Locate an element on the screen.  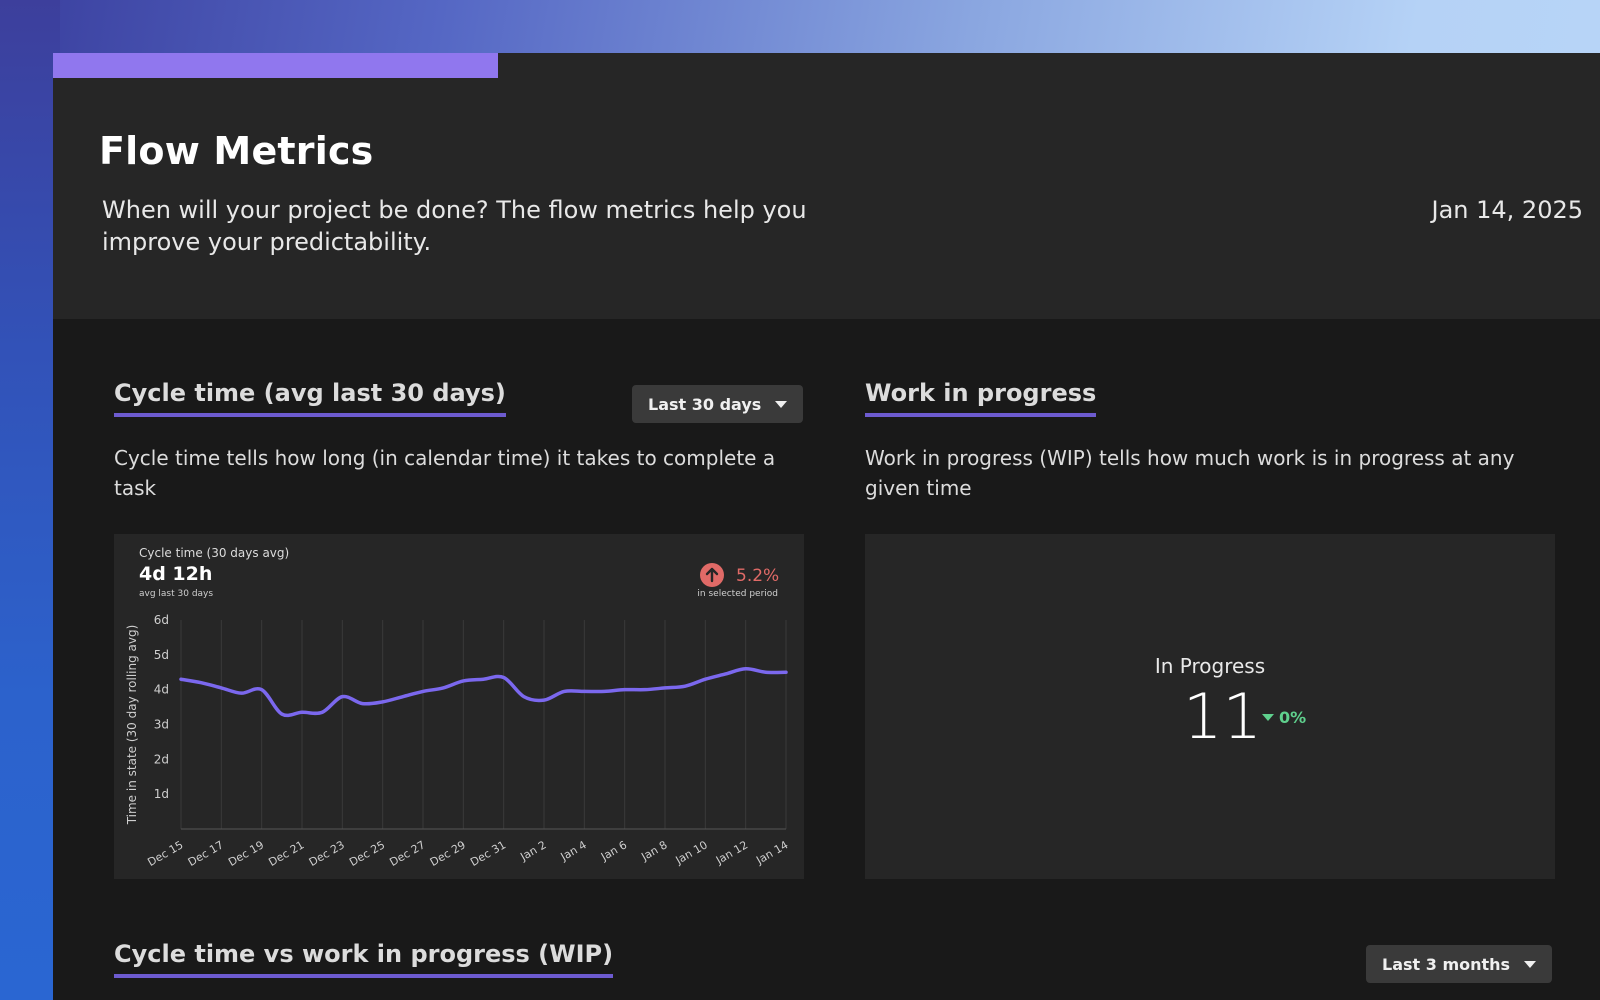
wip-value: 11 is located at coordinates (1222, 716).